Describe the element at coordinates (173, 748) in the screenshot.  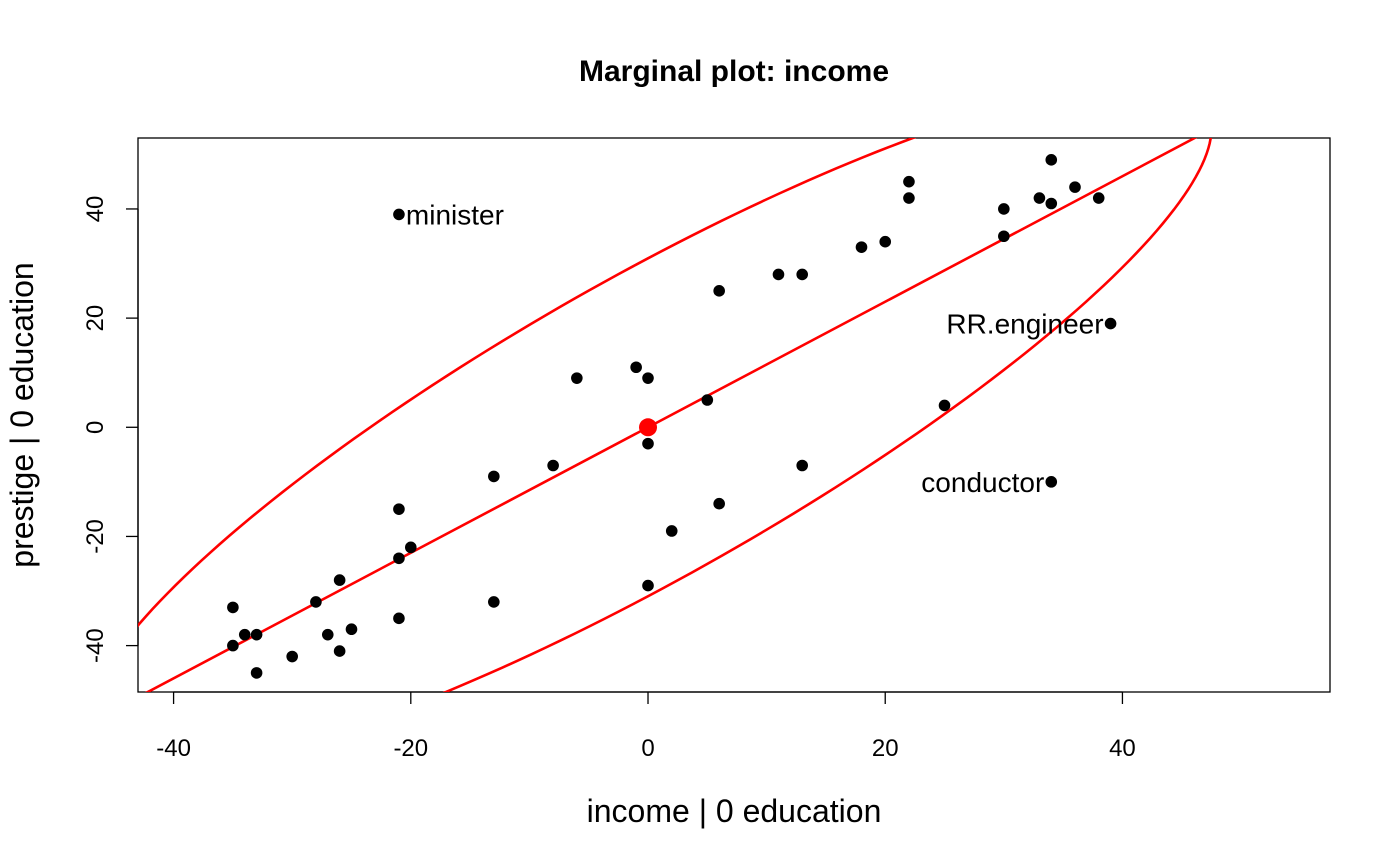
I see `x-tick-label: -40` at that location.